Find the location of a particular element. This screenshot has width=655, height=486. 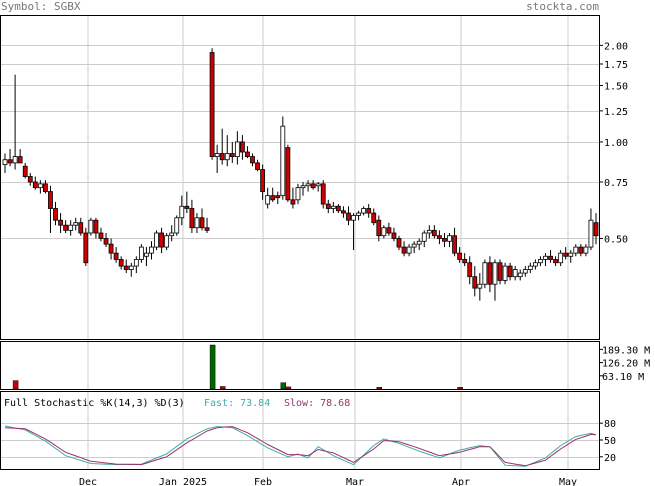

price-tick-label: 0.75 is located at coordinates (616, 183).